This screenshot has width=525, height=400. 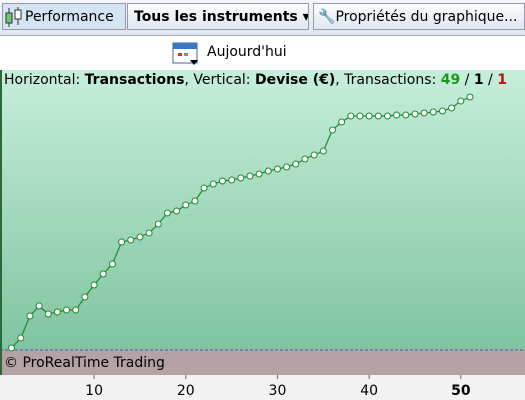 What do you see at coordinates (94, 391) in the screenshot?
I see `x-tick-label: 10` at bounding box center [94, 391].